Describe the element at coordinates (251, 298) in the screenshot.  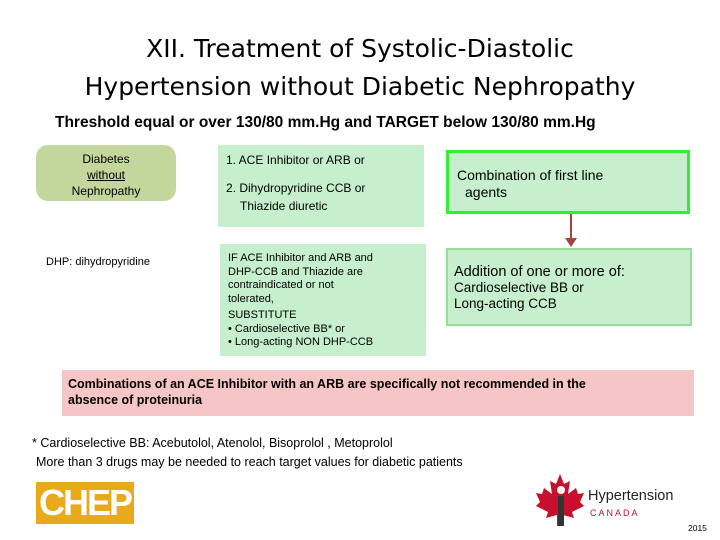
I see `substitute-line-4: tolerated,` at that location.